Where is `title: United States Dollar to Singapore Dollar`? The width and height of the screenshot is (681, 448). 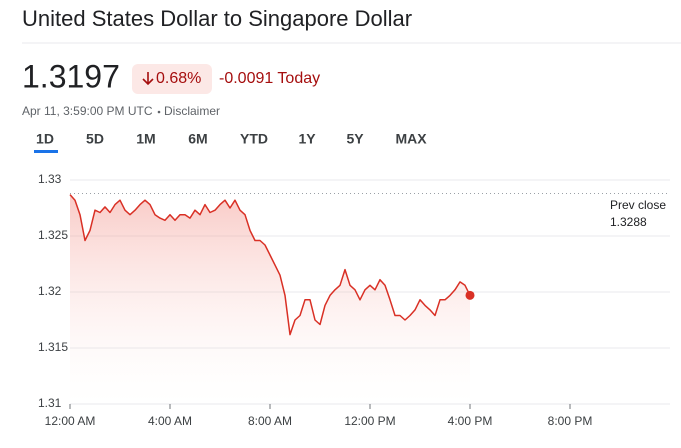
title: United States Dollar to Singapore Dollar is located at coordinates (217, 18).